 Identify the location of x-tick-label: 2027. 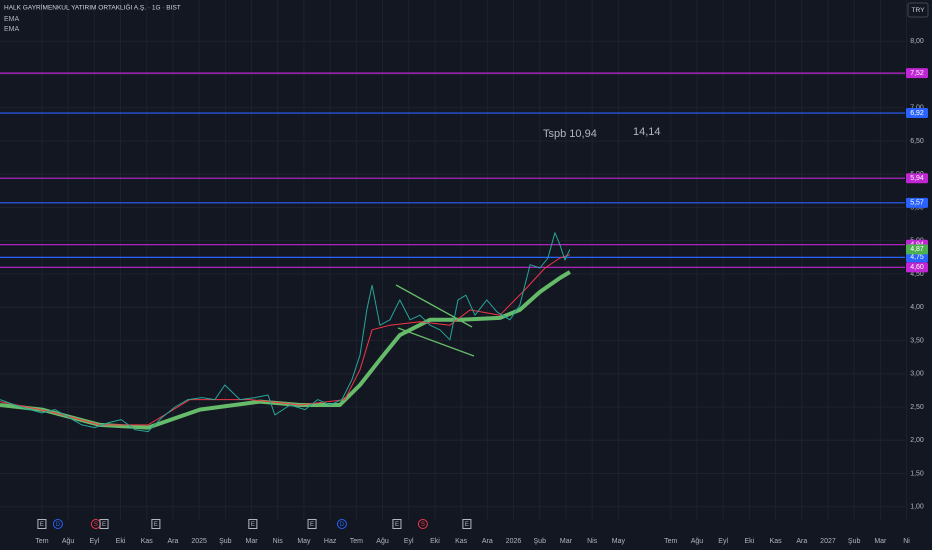
(828, 541).